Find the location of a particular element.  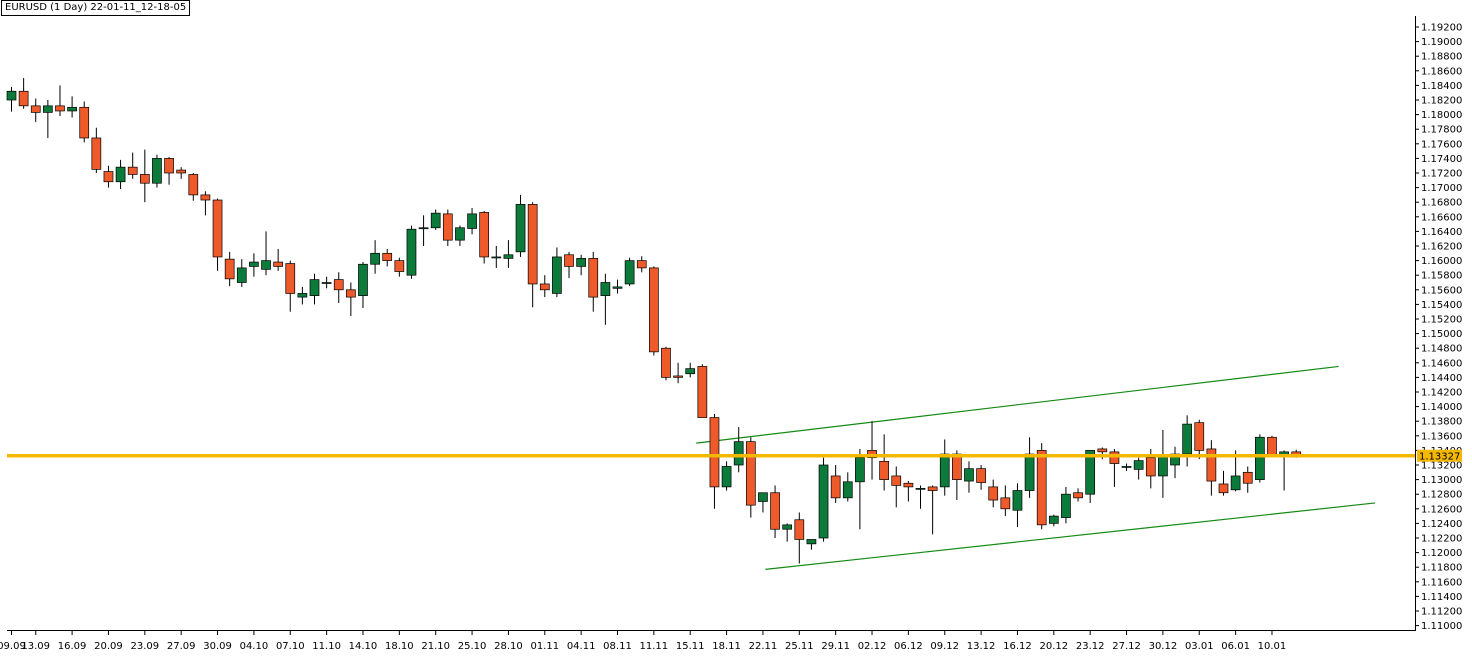

price-tick-label: 1.11000 is located at coordinates (1441, 626).